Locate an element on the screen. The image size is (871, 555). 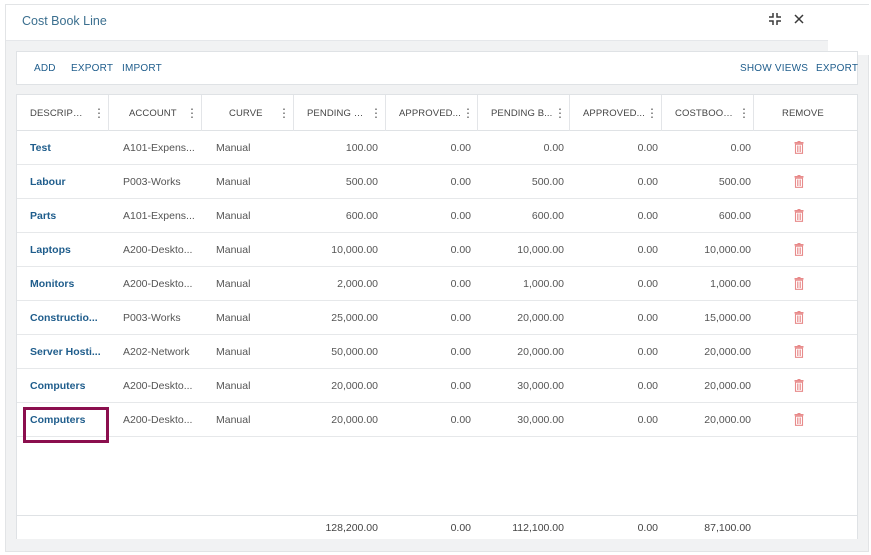
description-link: Test is located at coordinates (40, 148).